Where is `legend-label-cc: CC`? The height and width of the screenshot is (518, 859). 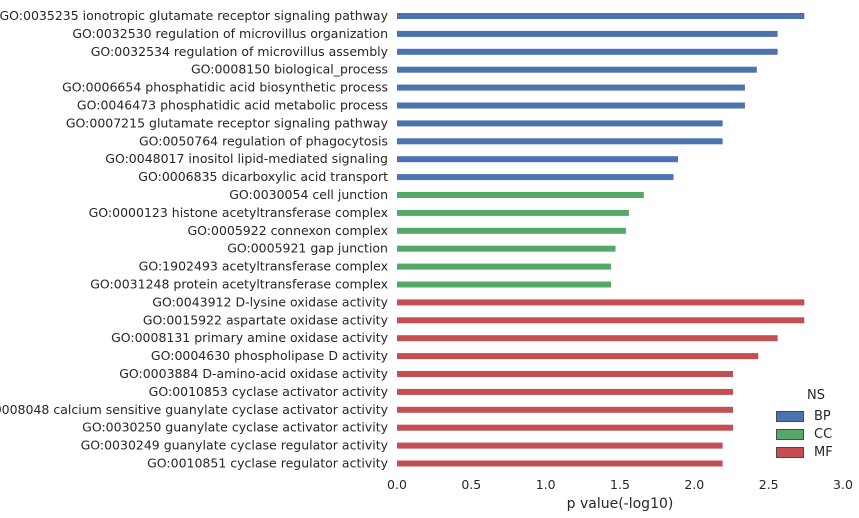 legend-label-cc: CC is located at coordinates (823, 434).